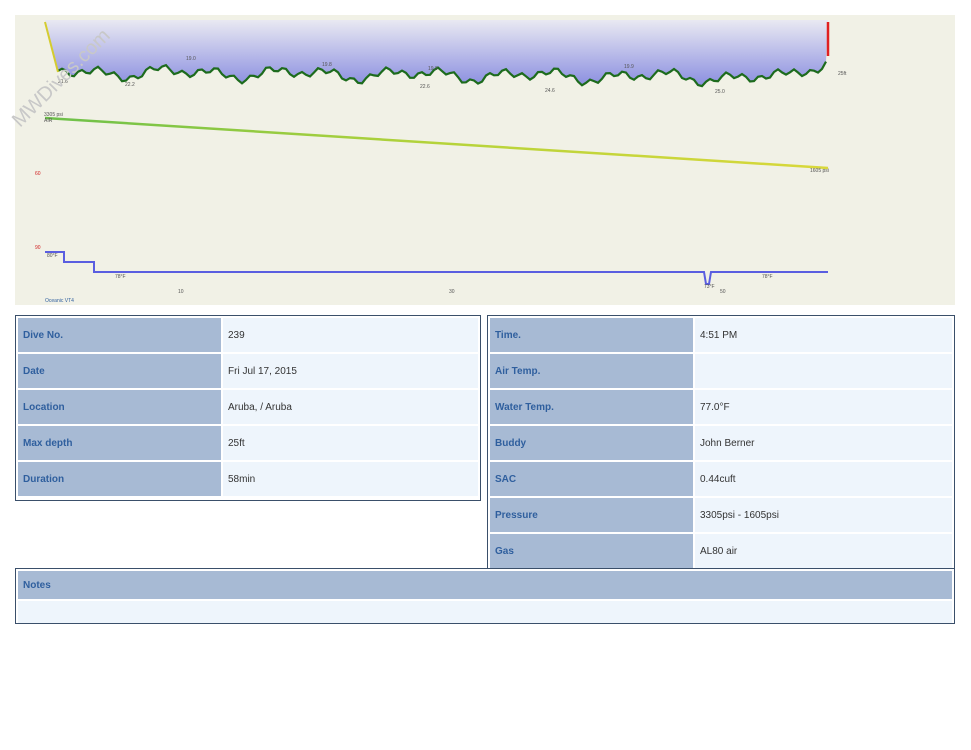  I want to click on depth-line, so click(442, 74).